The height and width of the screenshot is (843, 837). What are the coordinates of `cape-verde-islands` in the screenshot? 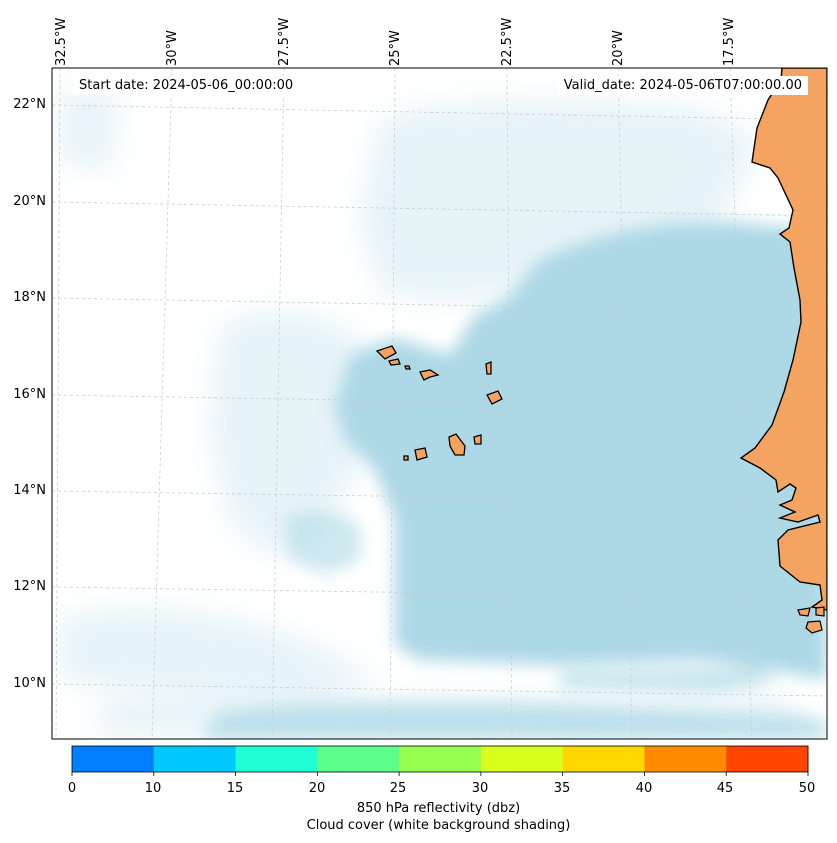 It's located at (439, 403).